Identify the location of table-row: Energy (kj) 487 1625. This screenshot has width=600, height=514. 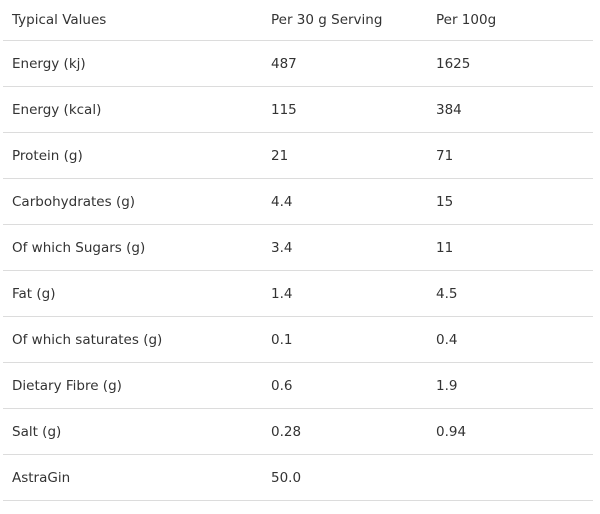
(298, 63).